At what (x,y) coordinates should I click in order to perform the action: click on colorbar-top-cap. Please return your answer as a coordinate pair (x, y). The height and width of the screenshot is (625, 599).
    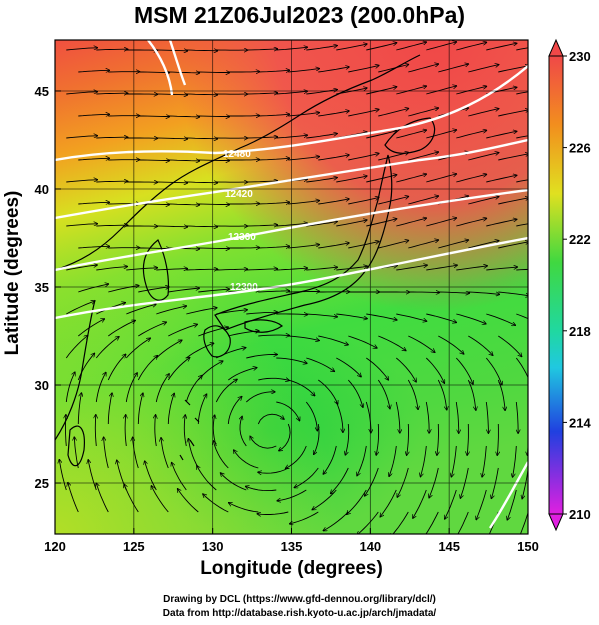
    Looking at the image, I should click on (556, 47).